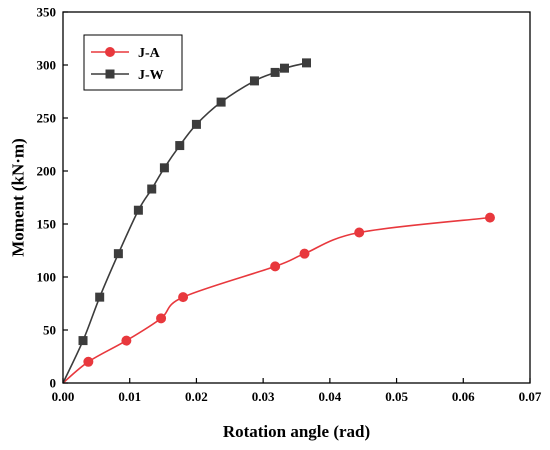  I want to click on y-tick-label: 150, so click(47, 224).